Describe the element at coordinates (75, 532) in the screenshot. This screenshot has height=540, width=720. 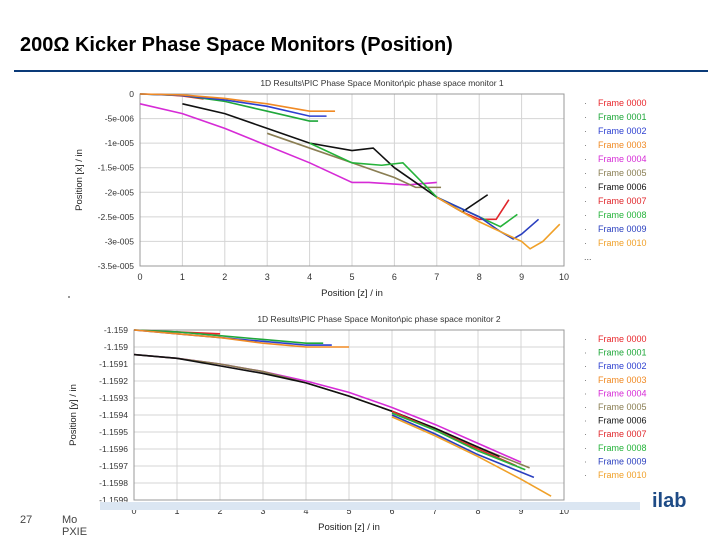
I see `footer-text-line2: PXIE` at that location.